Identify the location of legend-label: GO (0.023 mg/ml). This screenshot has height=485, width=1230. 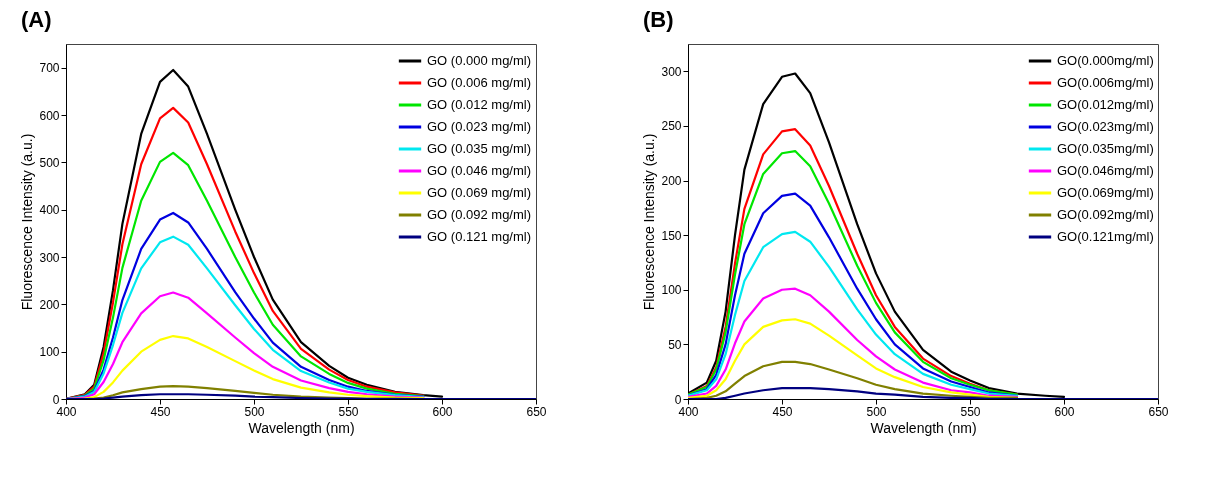
(479, 126).